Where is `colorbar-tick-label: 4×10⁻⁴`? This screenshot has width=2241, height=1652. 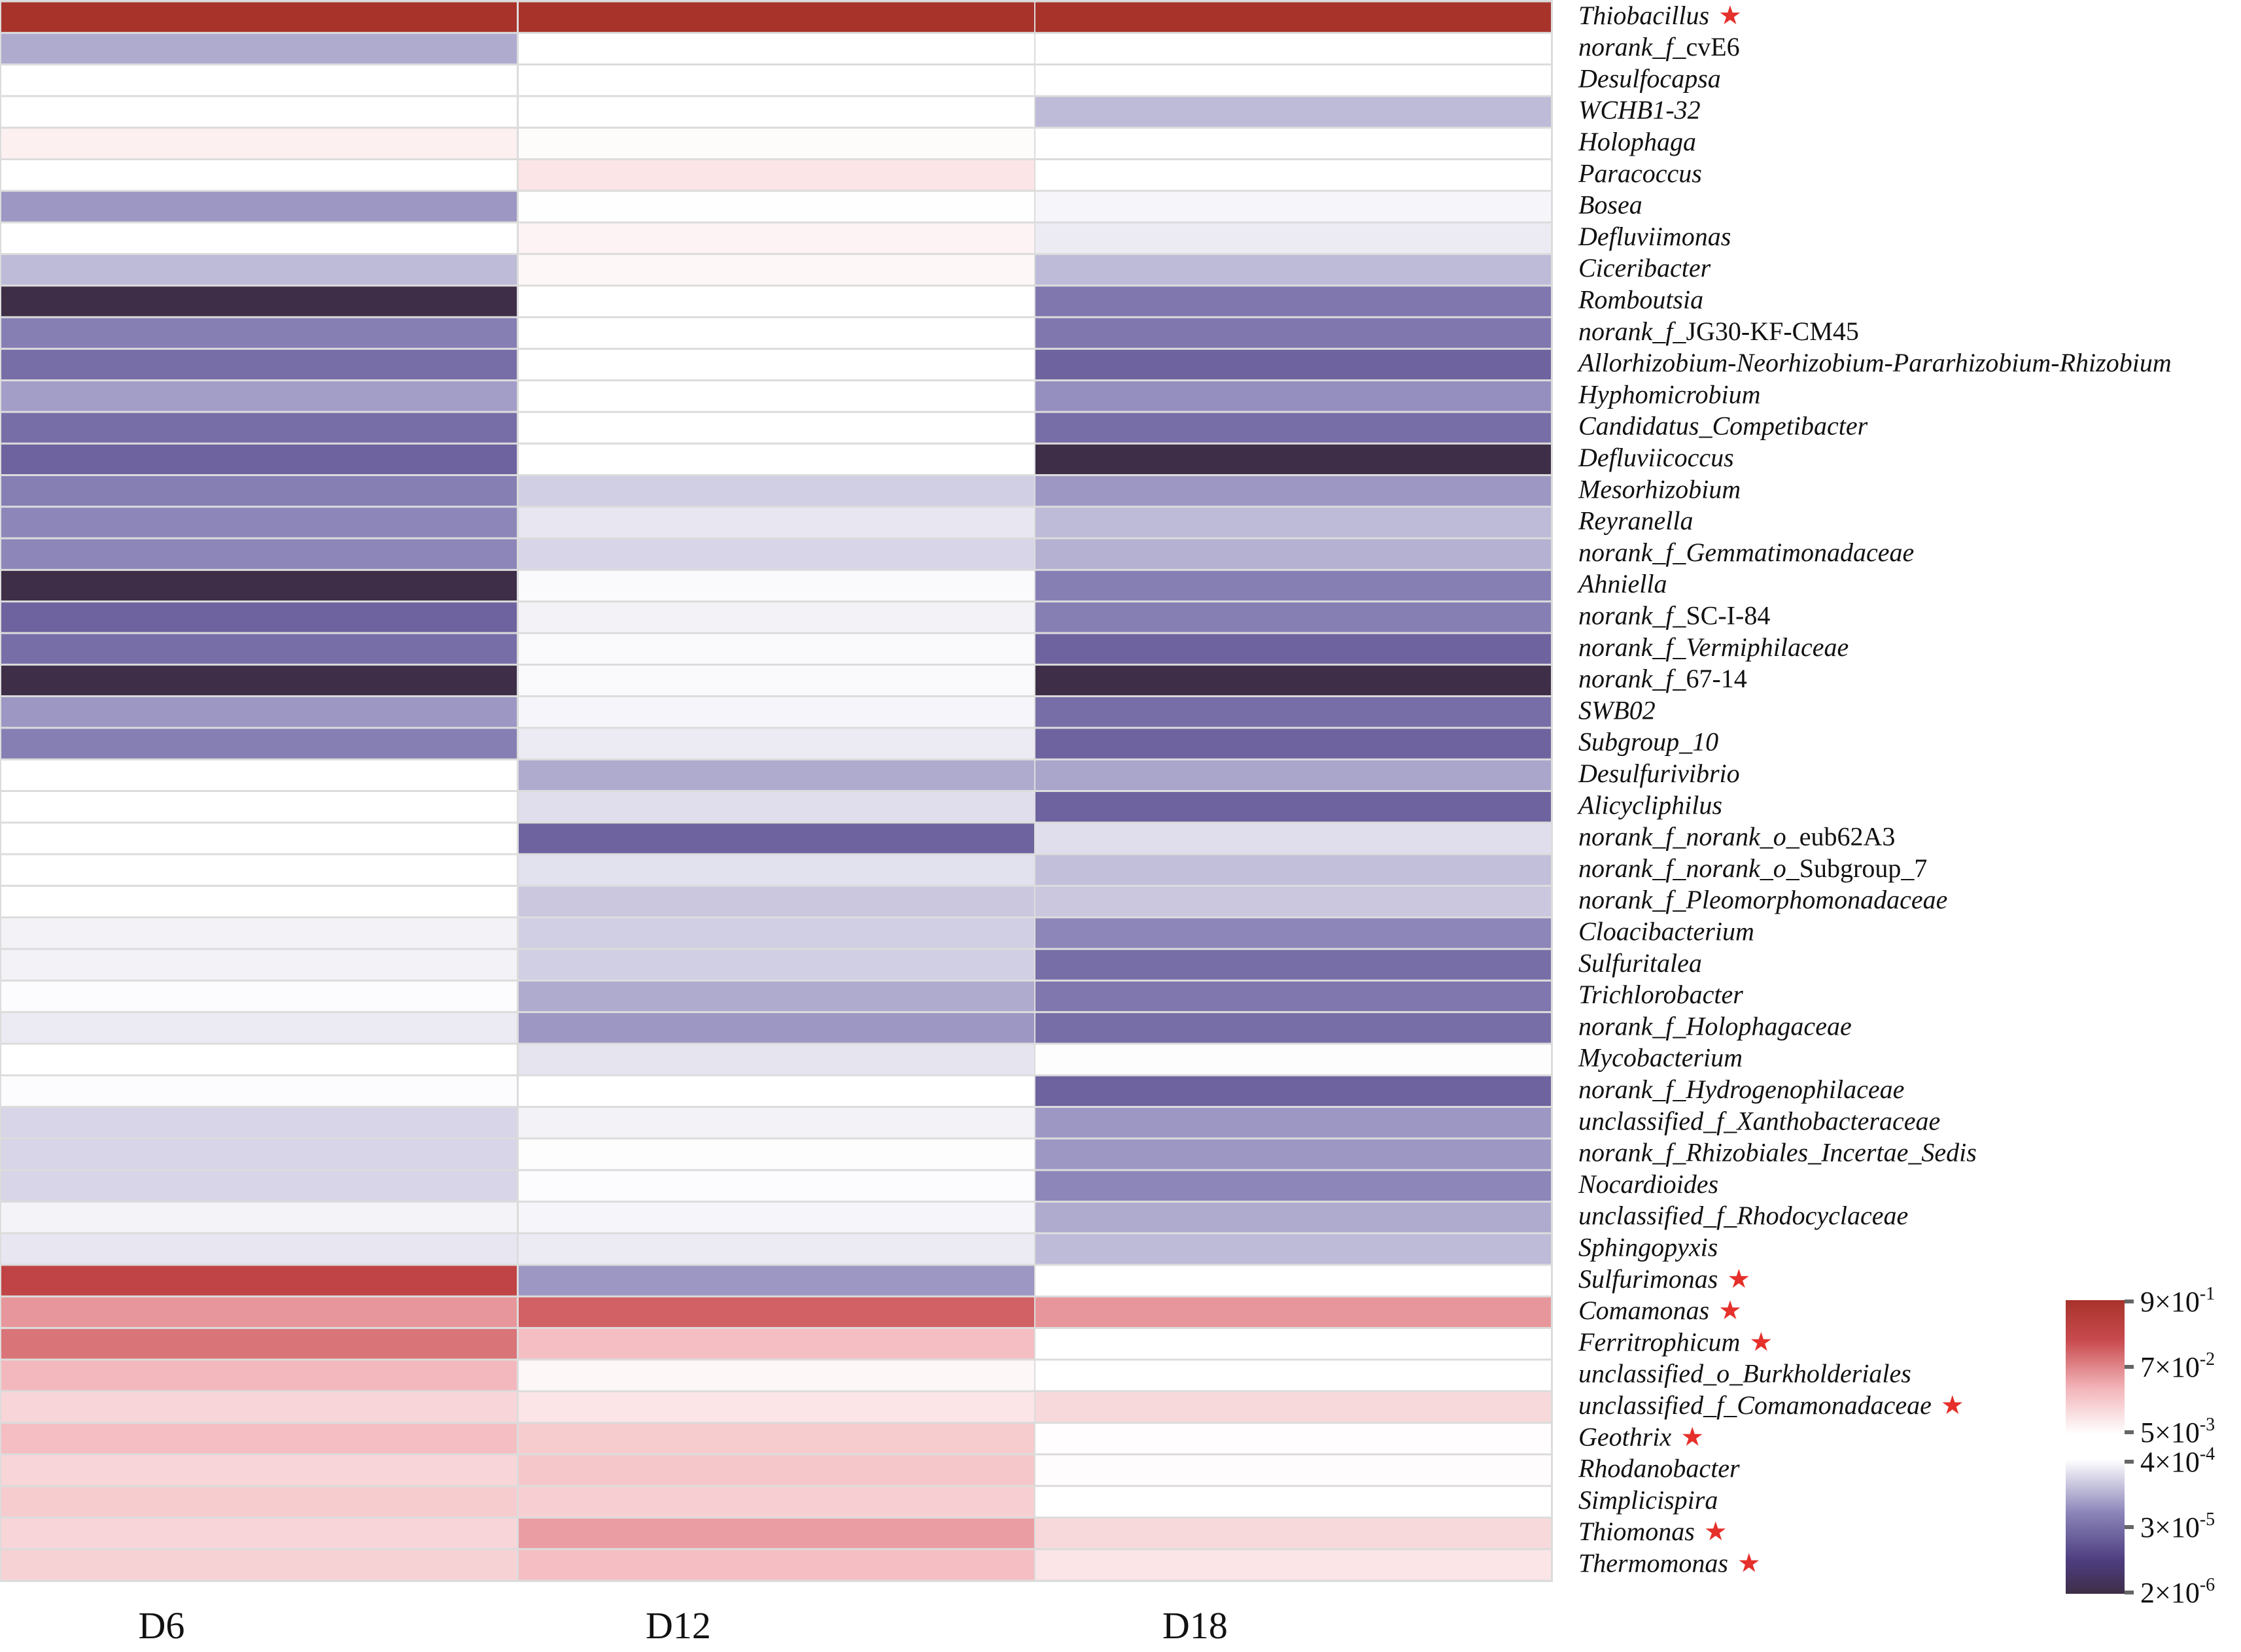
colorbar-tick-label: 4×10⁻⁴ is located at coordinates (2177, 1461).